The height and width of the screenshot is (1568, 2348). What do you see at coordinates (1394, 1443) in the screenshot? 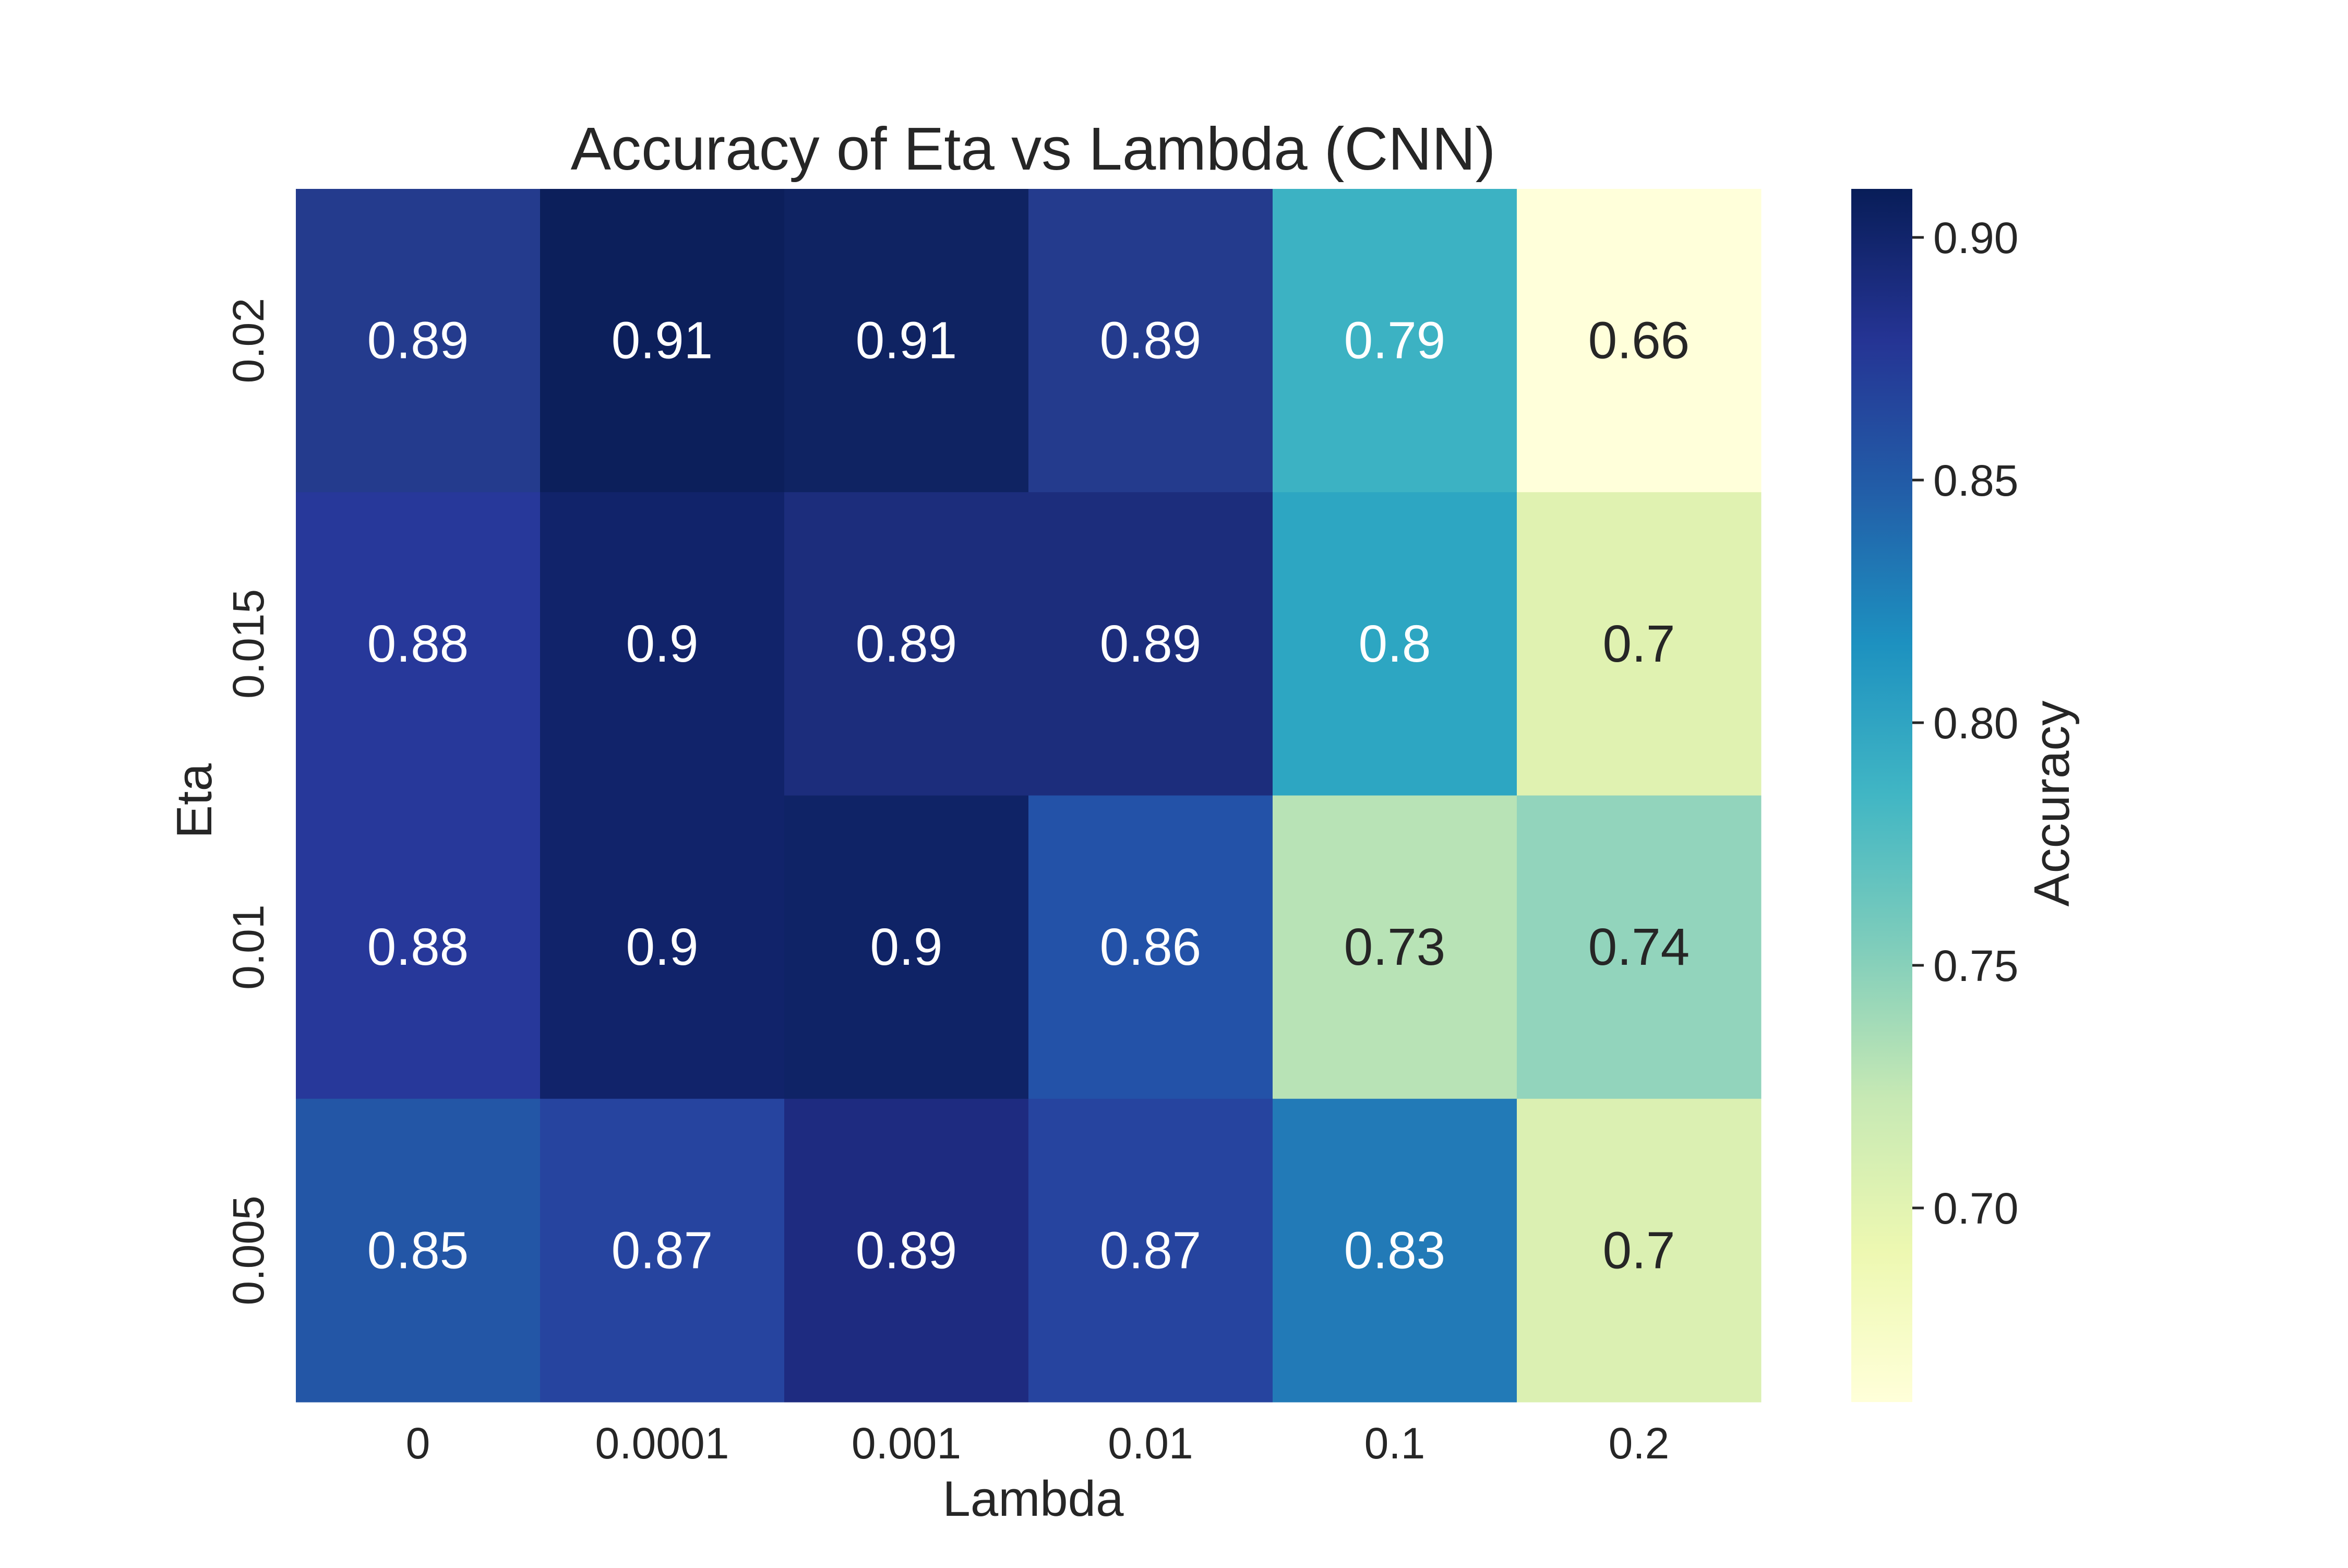
I see `x-tick-label: 0.1` at bounding box center [1394, 1443].